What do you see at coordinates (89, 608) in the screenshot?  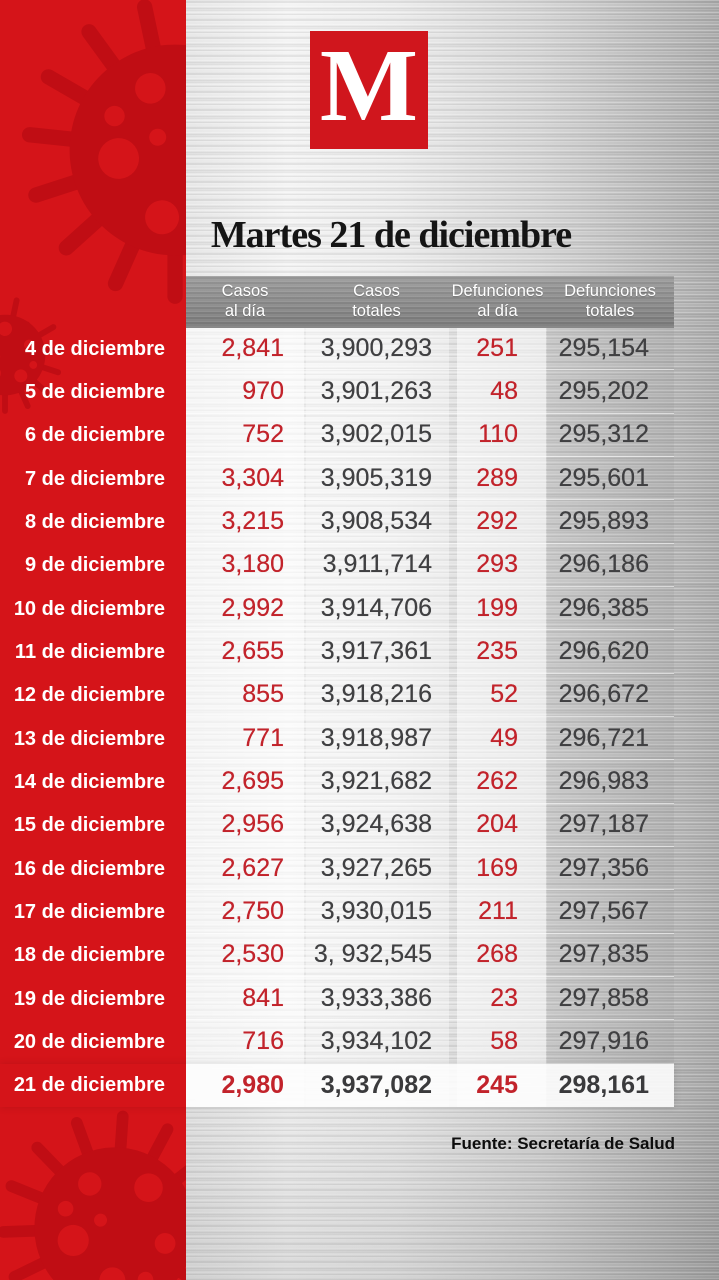 I see `date-label: 10 de diciembre` at bounding box center [89, 608].